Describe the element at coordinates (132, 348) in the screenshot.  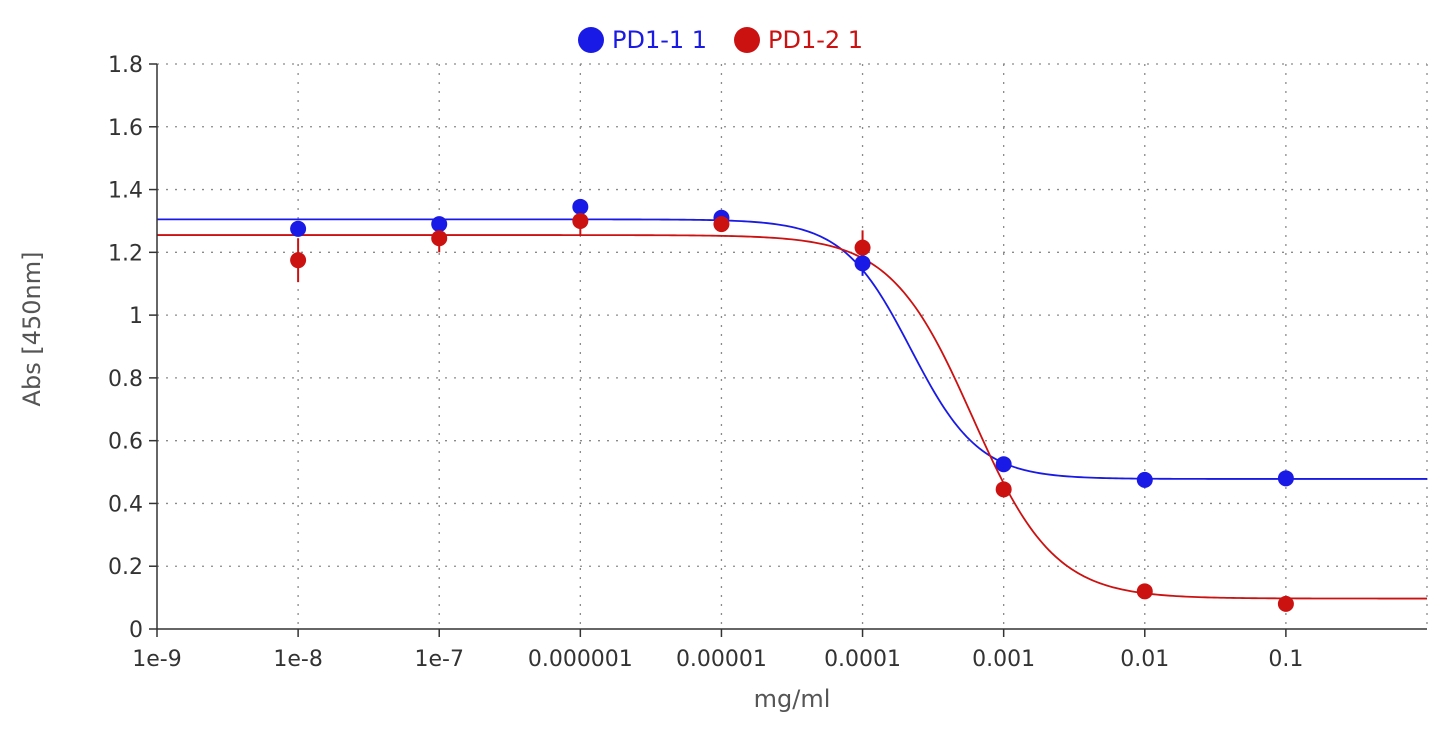
I see `y-axis-ticks: 0 0.2 0.4 0.6 0.8 1 1.2 1.4 1.6 1.8` at that location.